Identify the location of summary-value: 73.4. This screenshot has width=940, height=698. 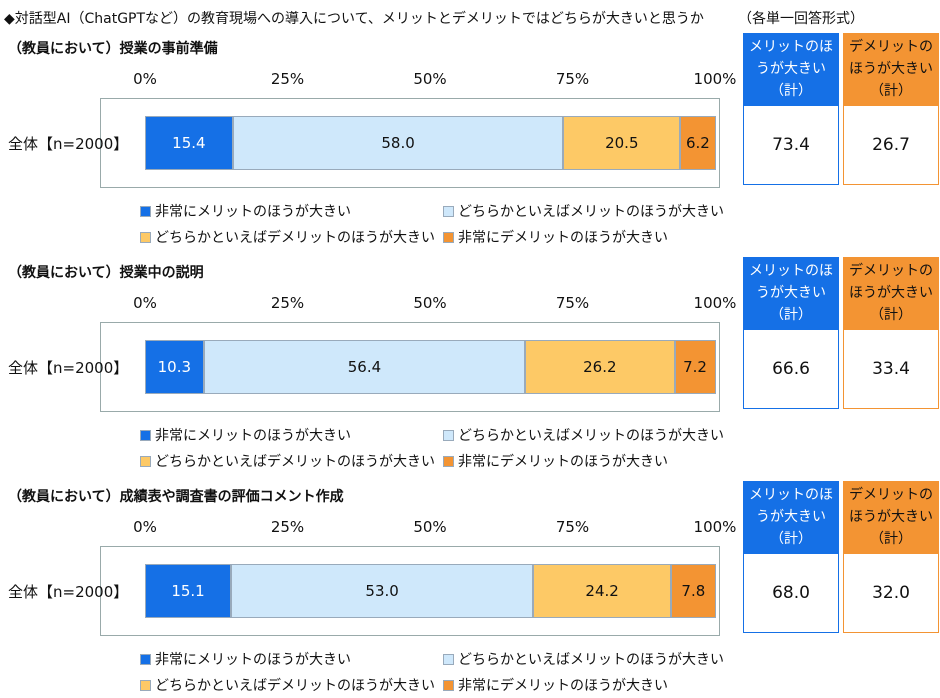
(791, 145).